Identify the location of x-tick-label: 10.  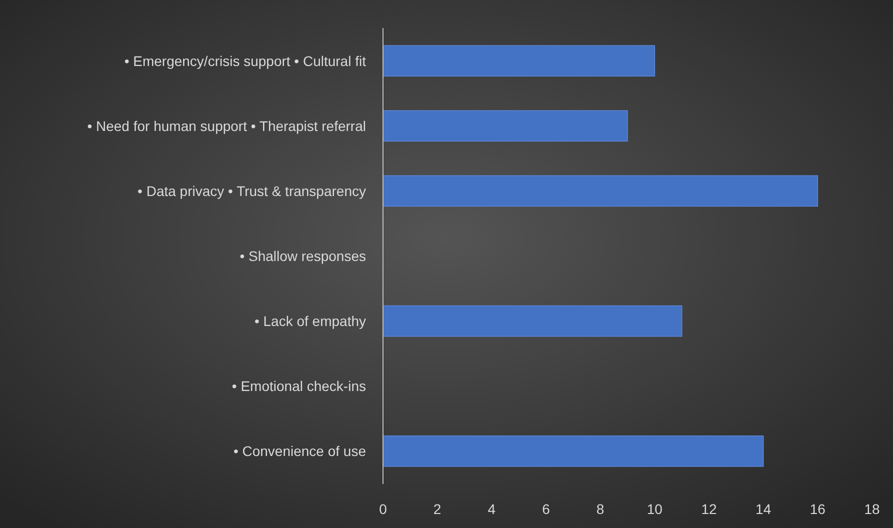
(654, 509).